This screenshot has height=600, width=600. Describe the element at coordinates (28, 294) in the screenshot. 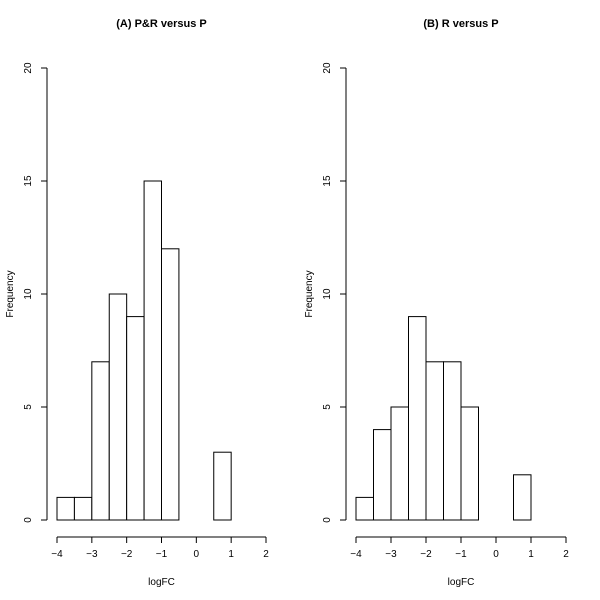

I see `panel-a-y-tick-label: 10` at that location.